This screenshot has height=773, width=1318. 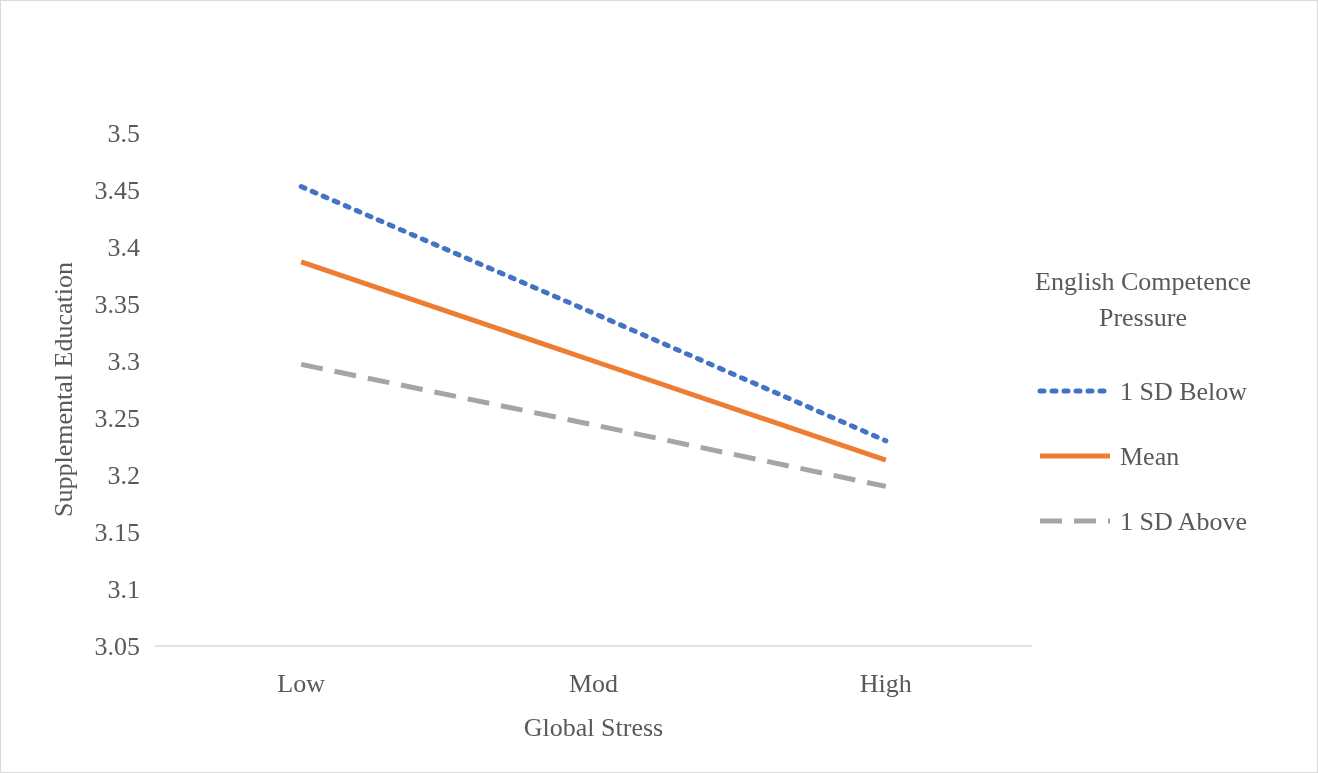 What do you see at coordinates (117, 647) in the screenshot?
I see `y-tick-label: 3.05` at bounding box center [117, 647].